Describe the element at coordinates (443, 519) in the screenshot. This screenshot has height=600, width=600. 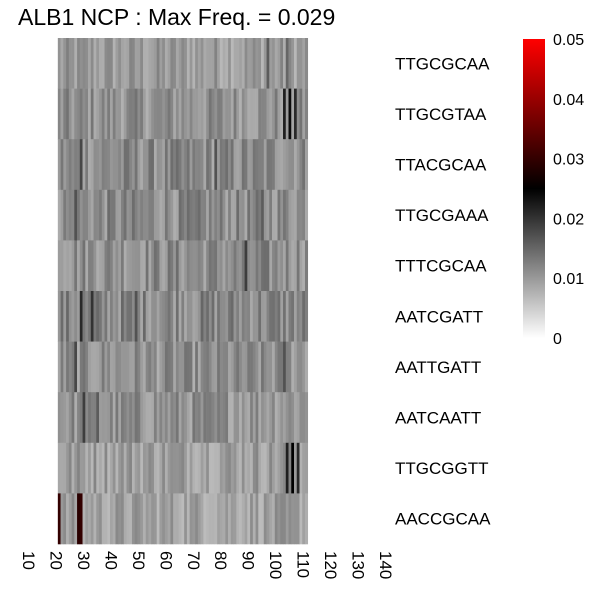
I see `row-label: AACCGCAA` at that location.